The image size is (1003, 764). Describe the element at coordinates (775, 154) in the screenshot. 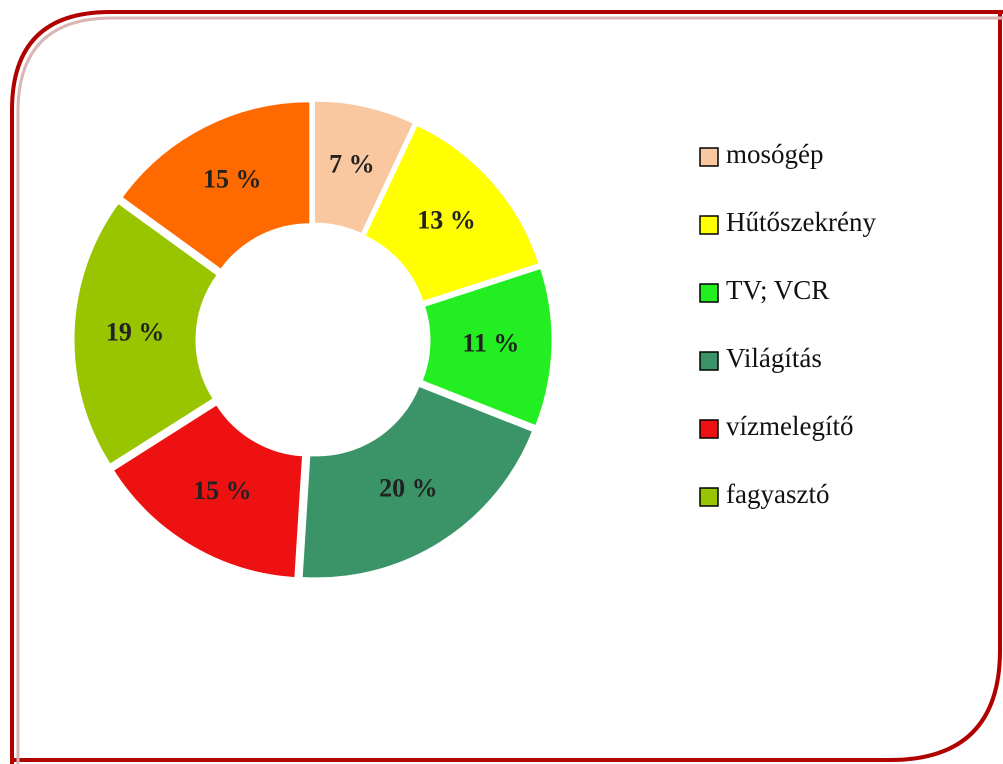

I see `legend-label: mosógép` at that location.